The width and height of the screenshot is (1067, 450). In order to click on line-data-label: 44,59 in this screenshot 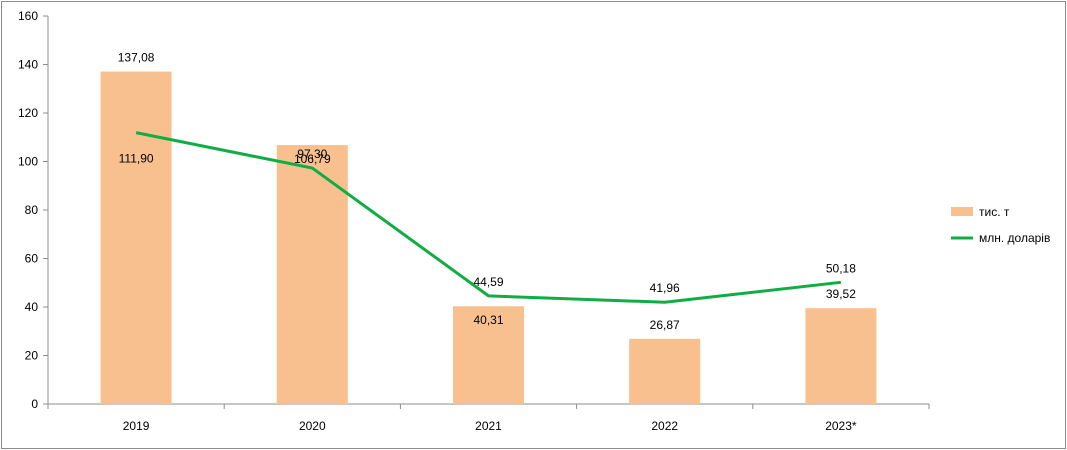, I will do `click(488, 282)`.